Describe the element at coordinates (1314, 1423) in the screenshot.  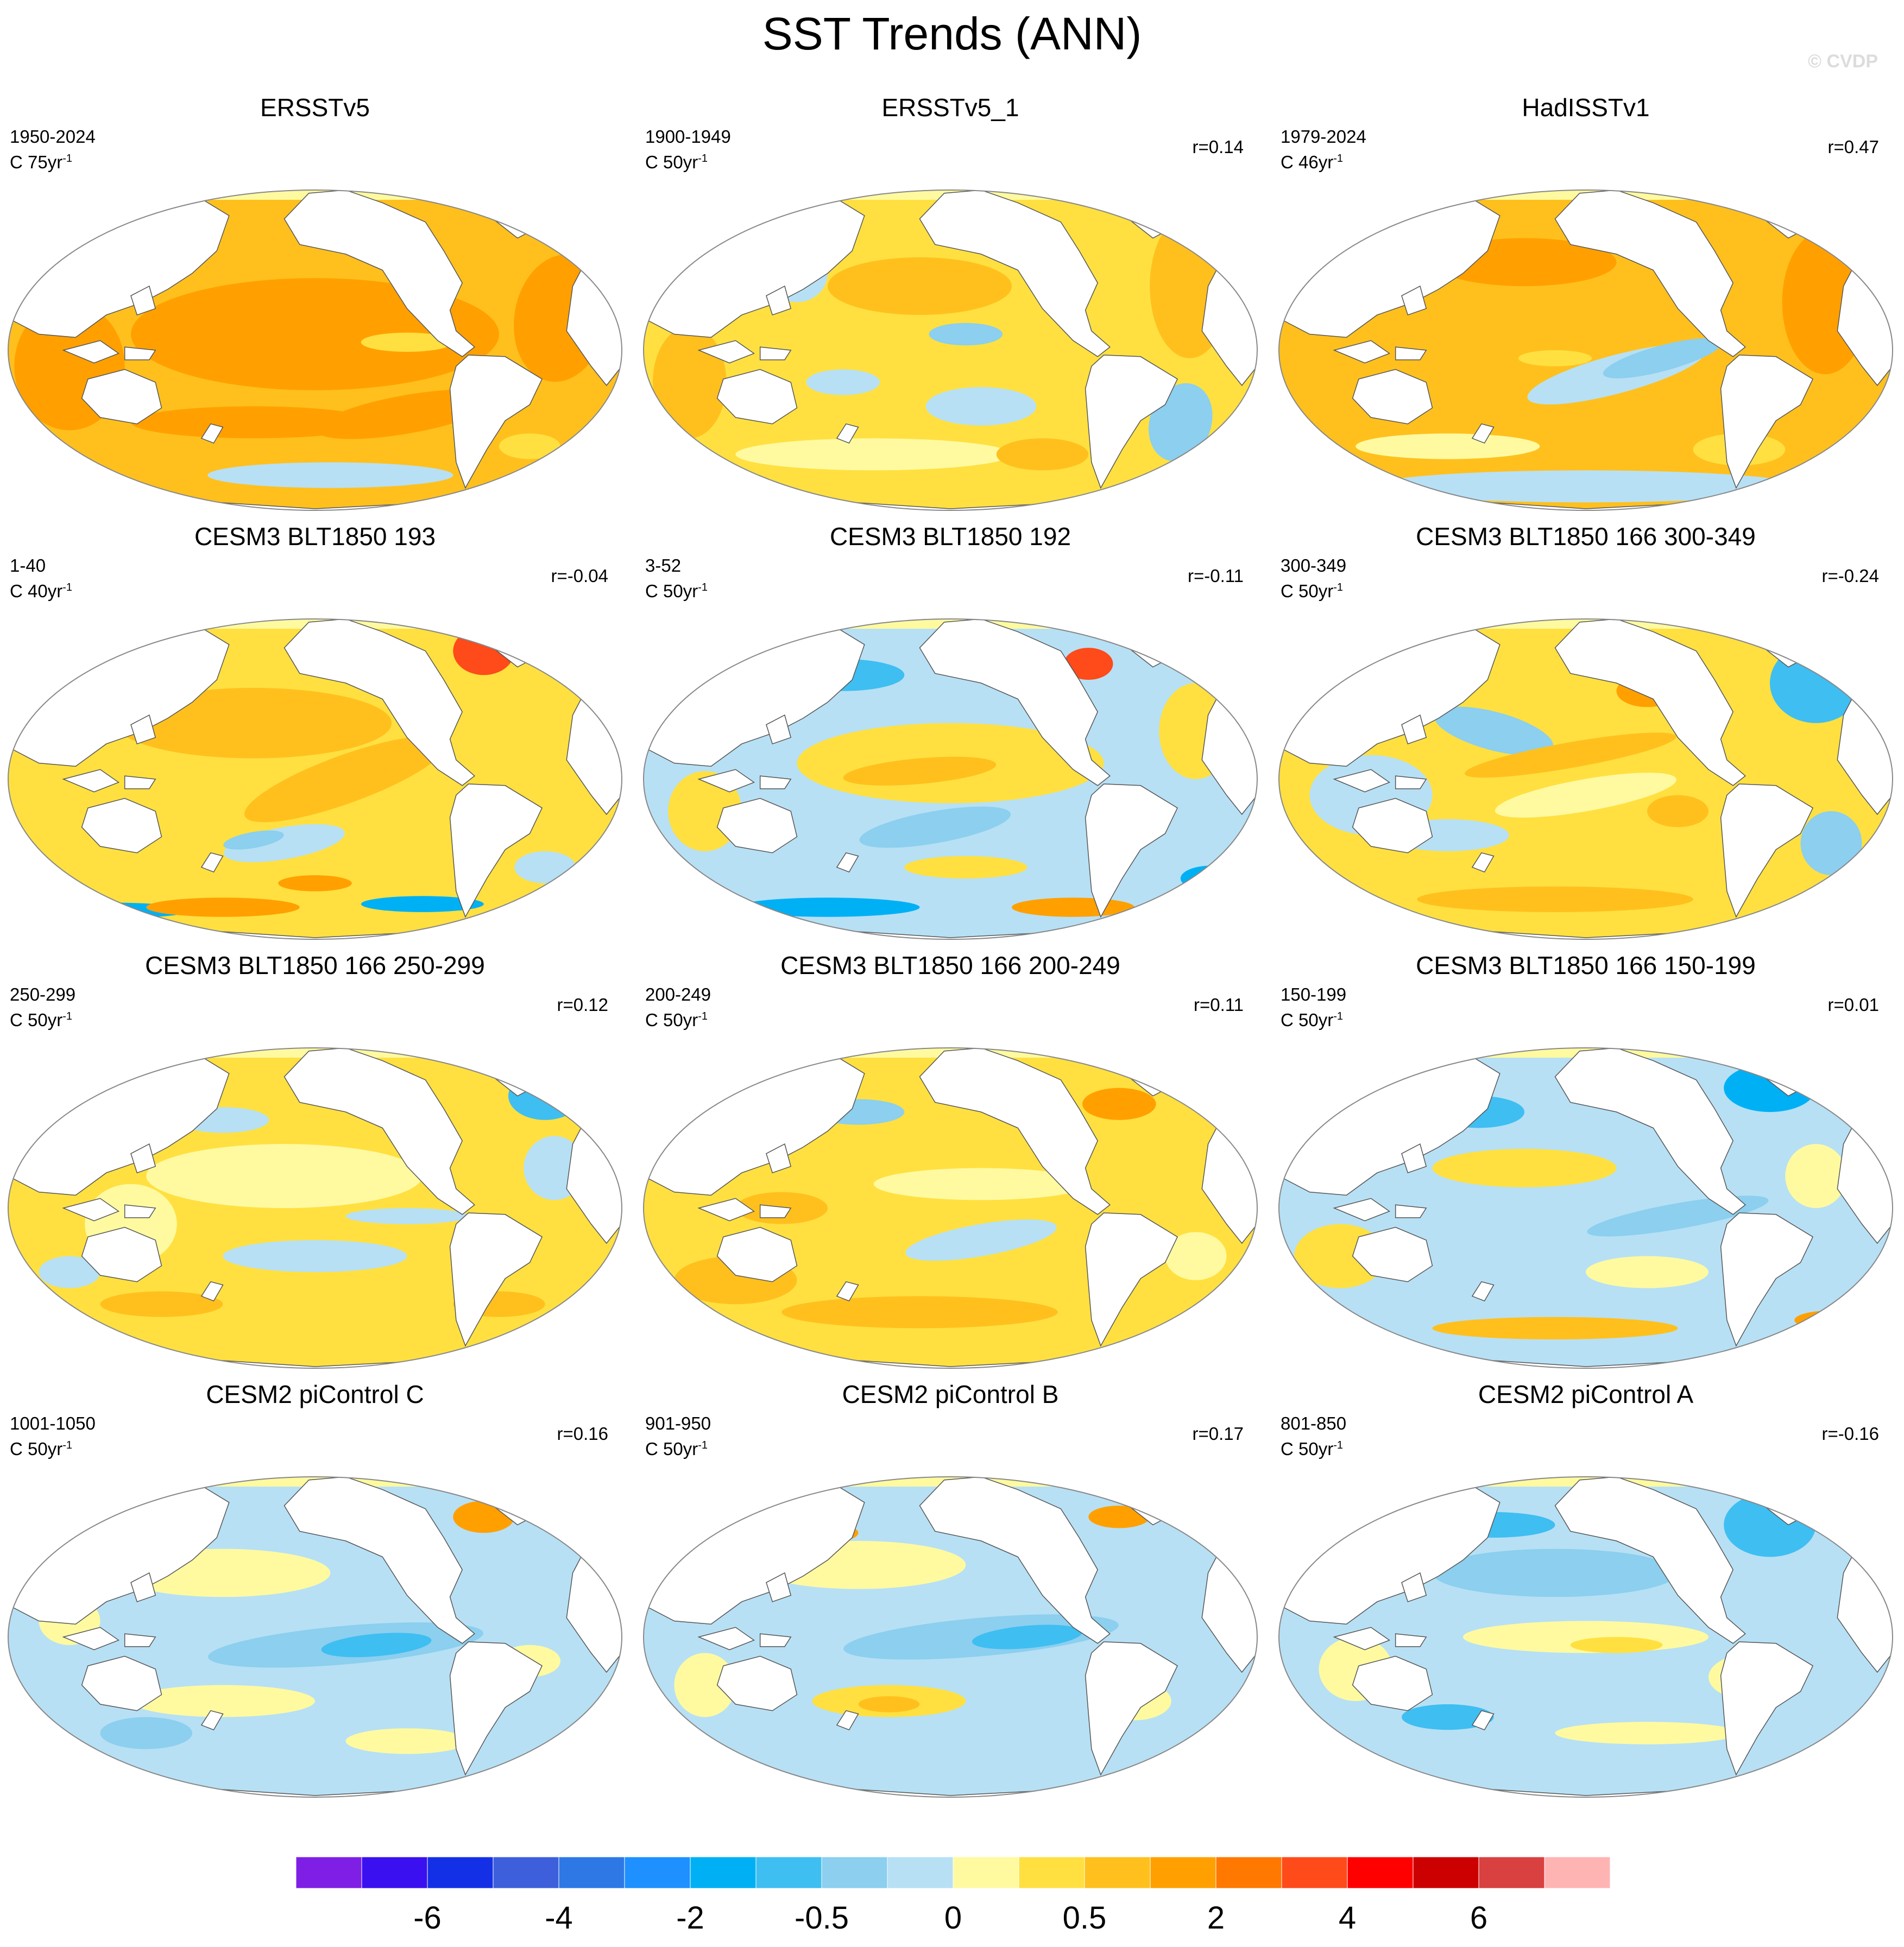
I see `panel-period: 801-850` at that location.